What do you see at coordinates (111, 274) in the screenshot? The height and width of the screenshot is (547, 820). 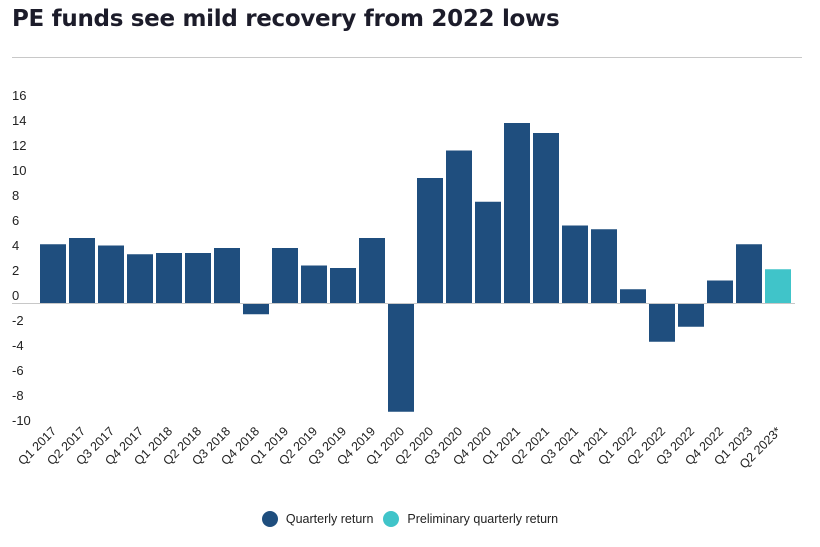 I see `bar-q3-2017` at bounding box center [111, 274].